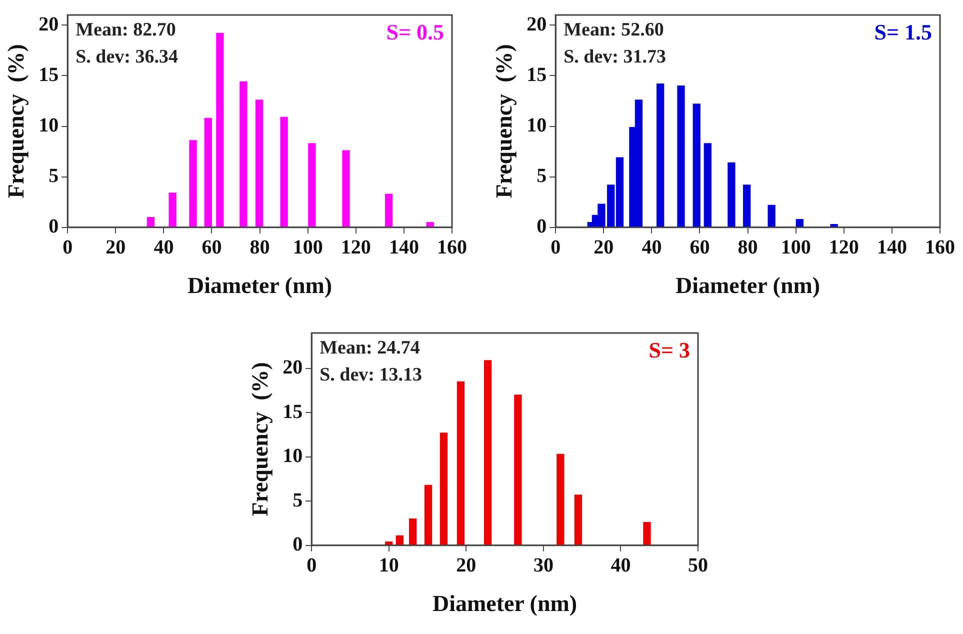  I want to click on annotation: S. dev: 13.13, so click(371, 375).